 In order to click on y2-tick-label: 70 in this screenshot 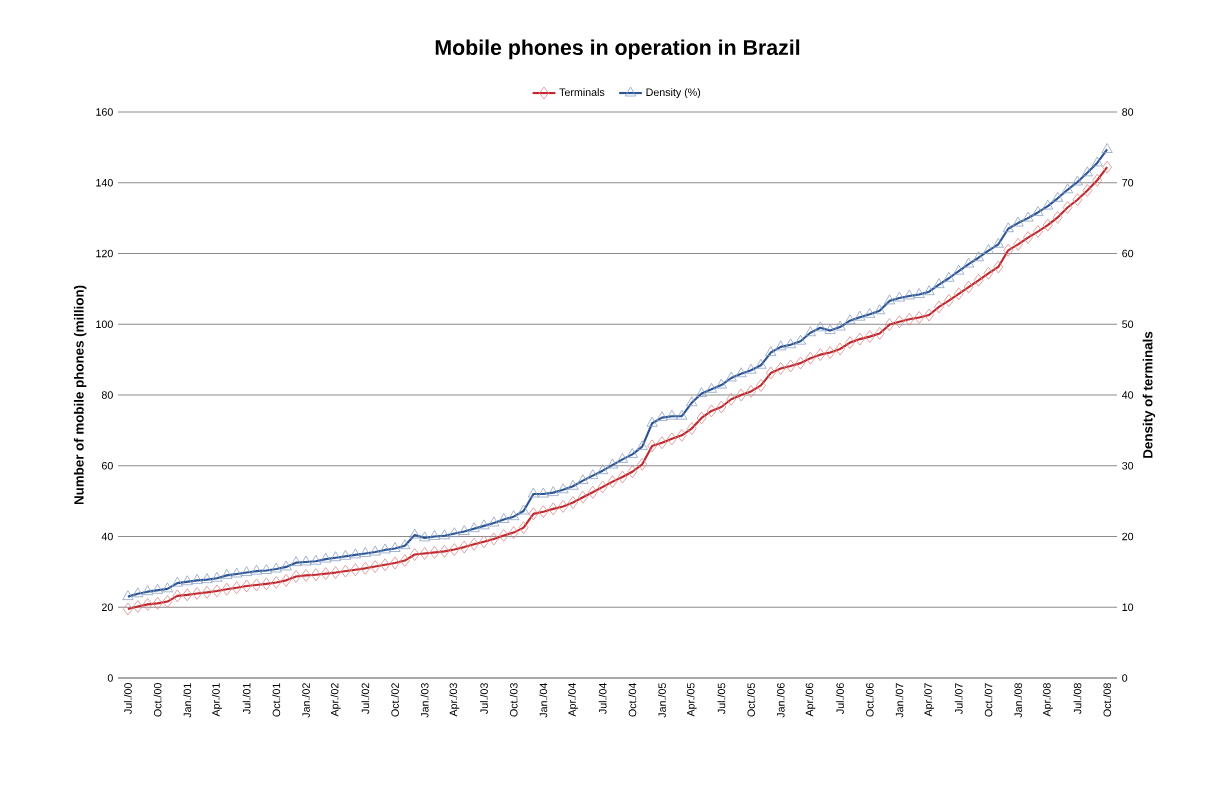, I will do `click(1128, 182)`.